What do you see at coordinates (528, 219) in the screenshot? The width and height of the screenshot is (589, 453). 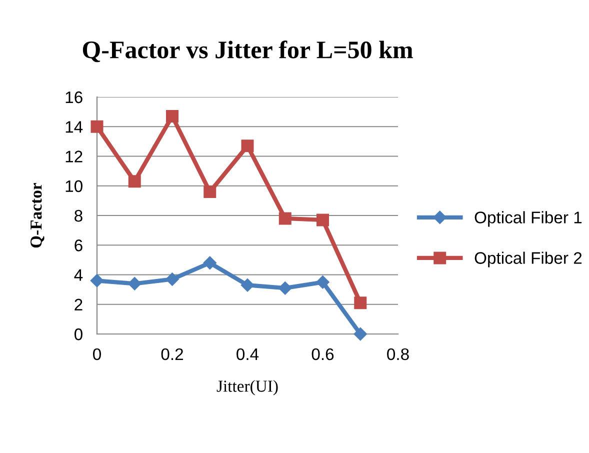 I see `legend-label: Optical Fiber 1` at bounding box center [528, 219].